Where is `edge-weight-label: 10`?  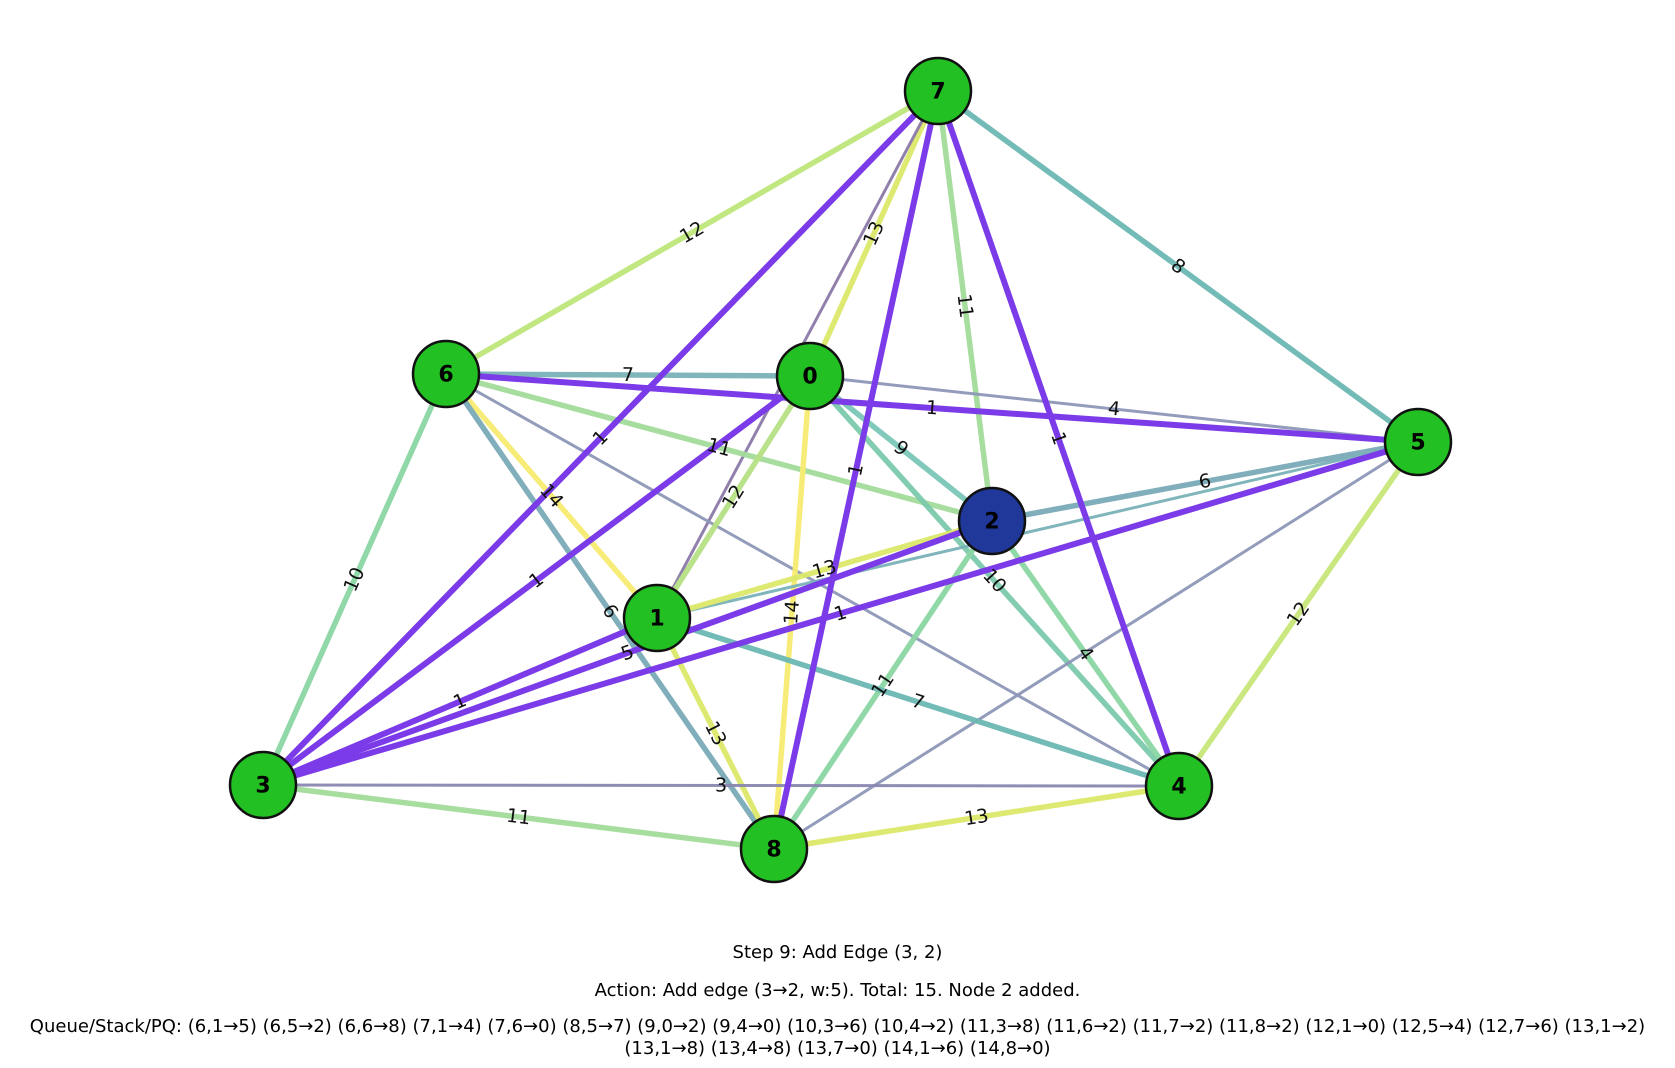
edge-weight-label: 10 is located at coordinates (355, 579).